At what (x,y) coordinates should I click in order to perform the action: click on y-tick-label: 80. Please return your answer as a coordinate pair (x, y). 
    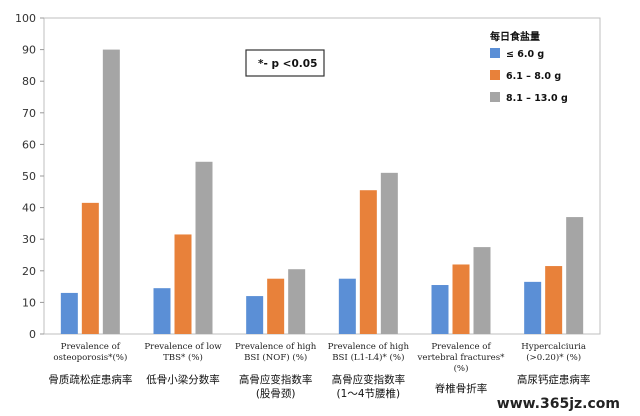
    Looking at the image, I should click on (29, 81).